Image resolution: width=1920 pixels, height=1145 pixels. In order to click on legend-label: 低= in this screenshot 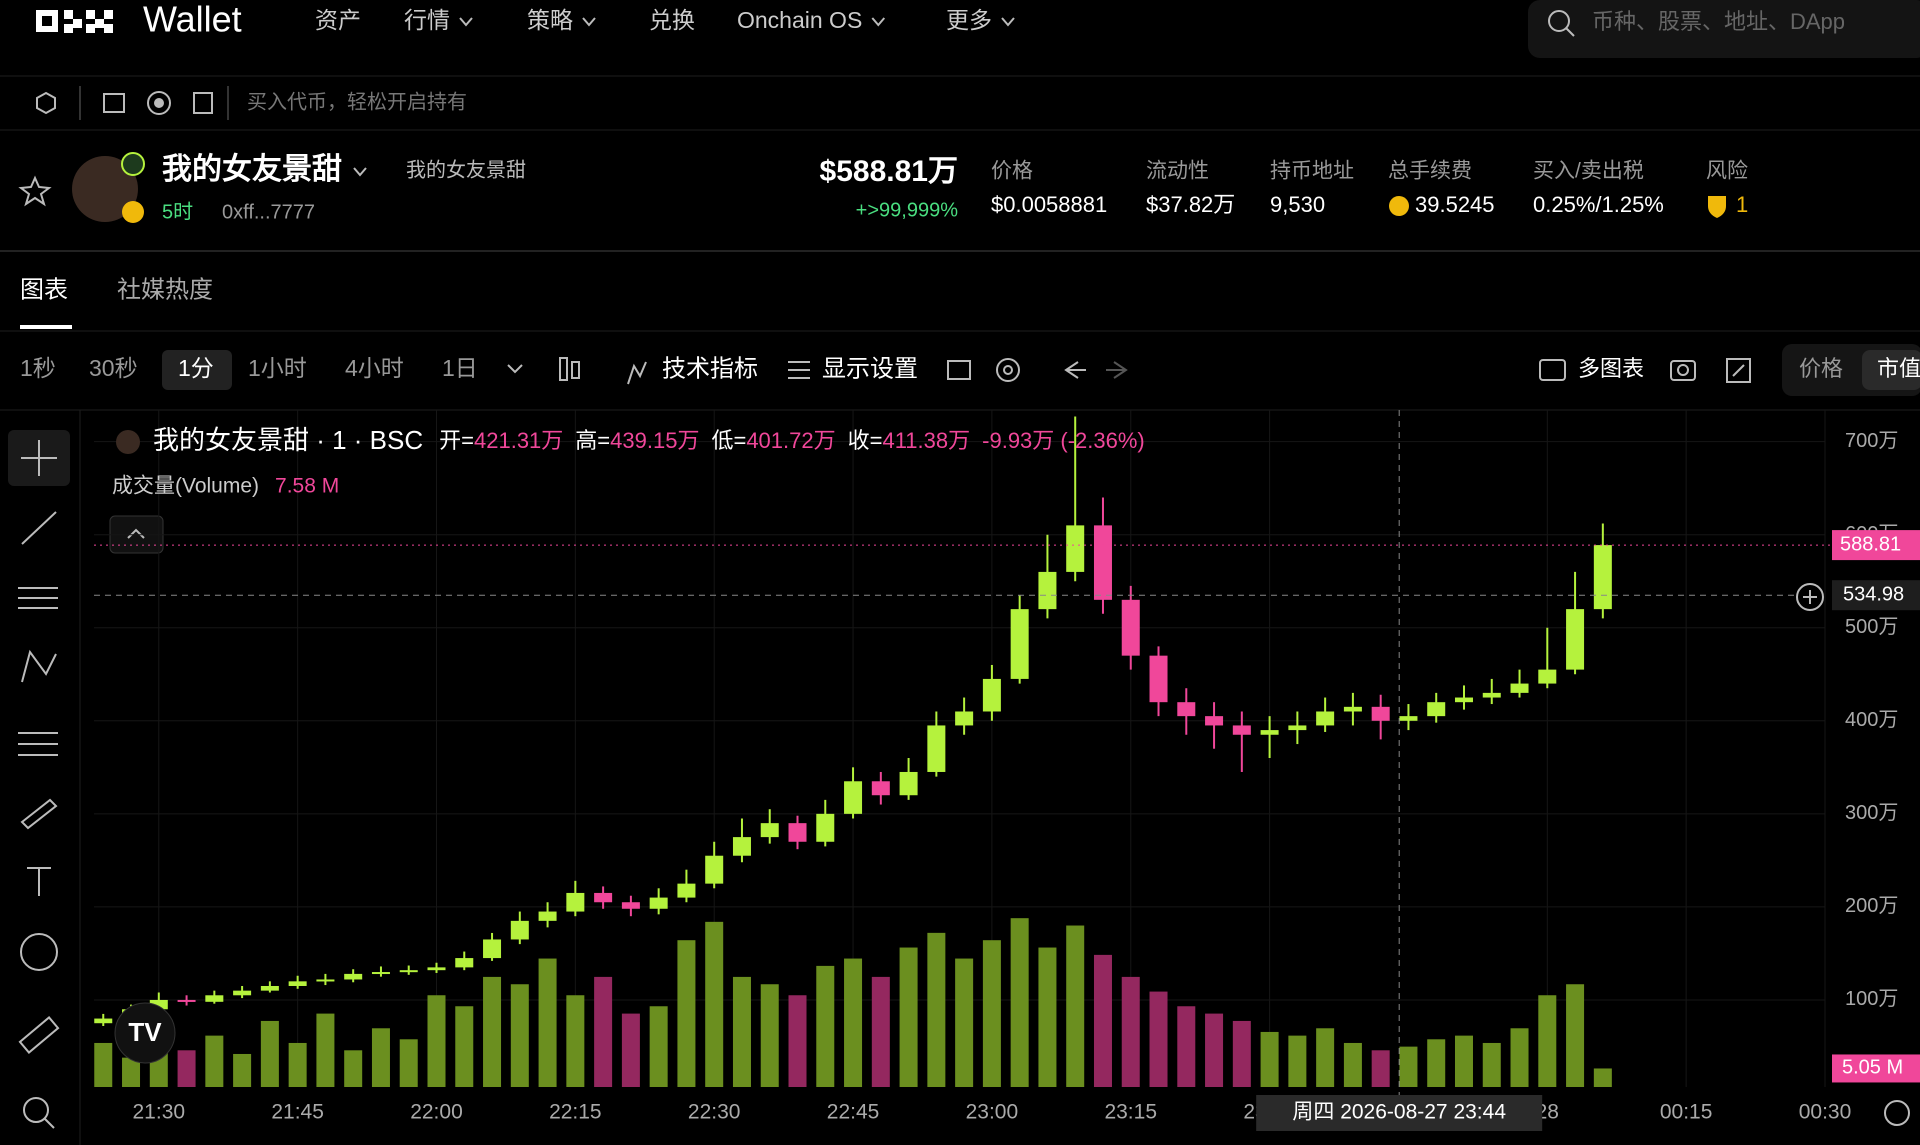, I will do `click(728, 440)`.